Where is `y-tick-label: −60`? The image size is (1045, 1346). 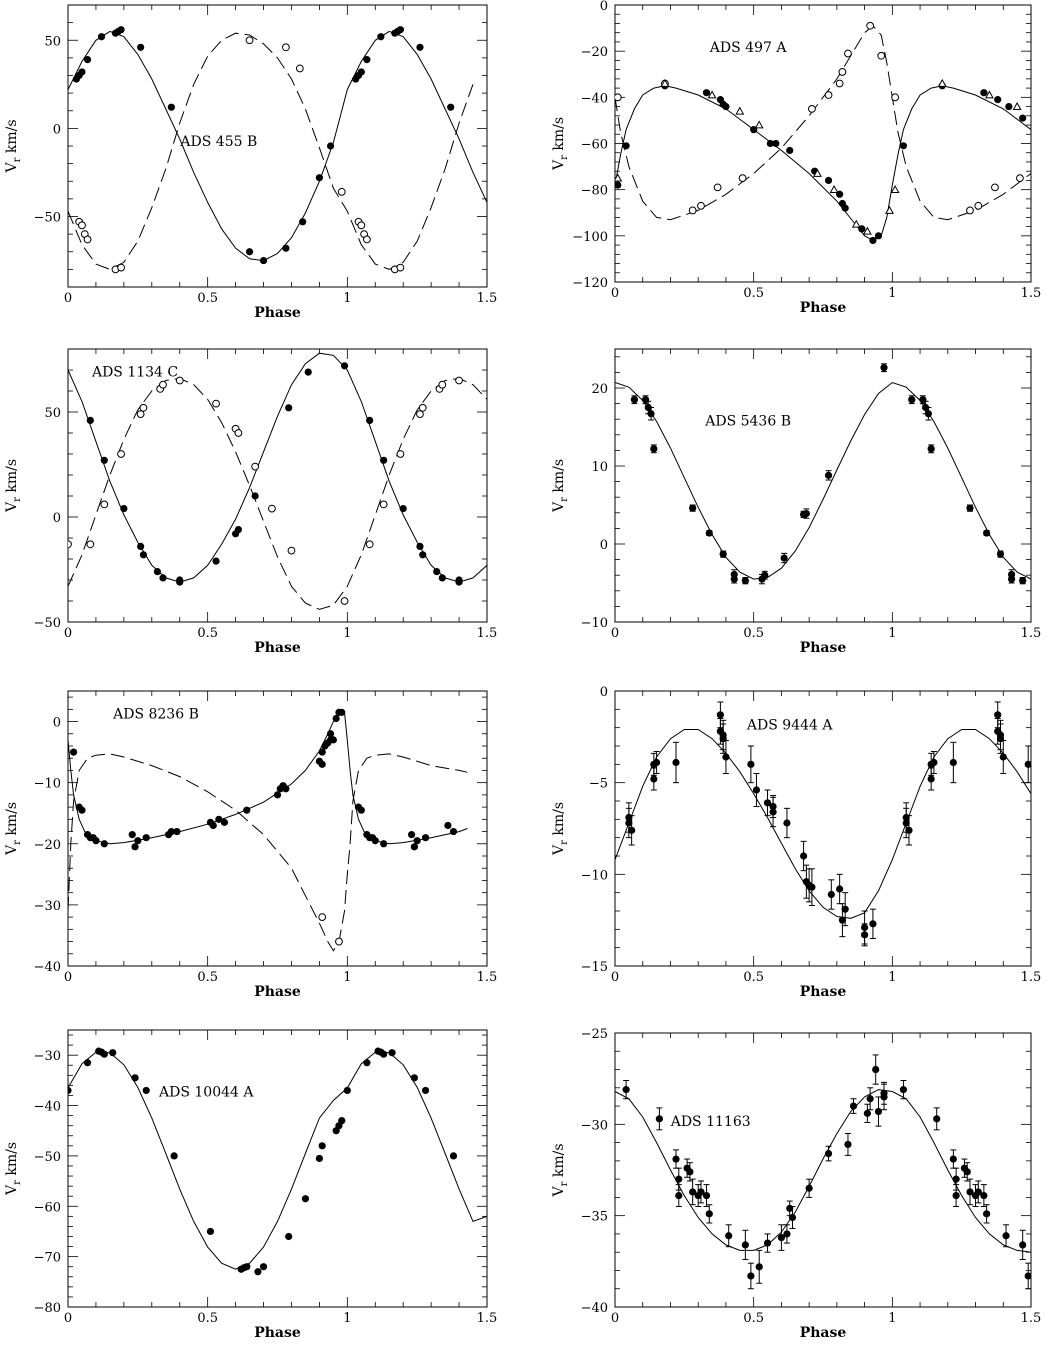
y-tick-label: −60 is located at coordinates (47, 1207).